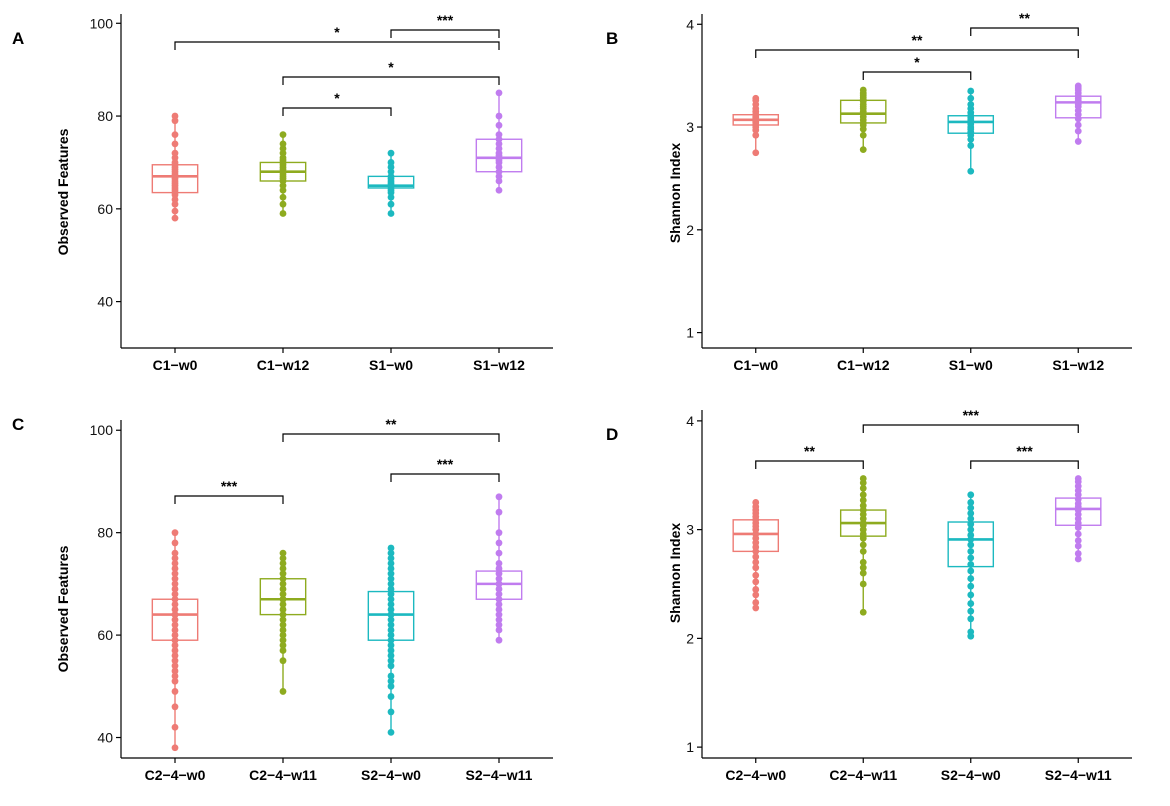  I want to click on y-tick-label: 2, so click(690, 230).